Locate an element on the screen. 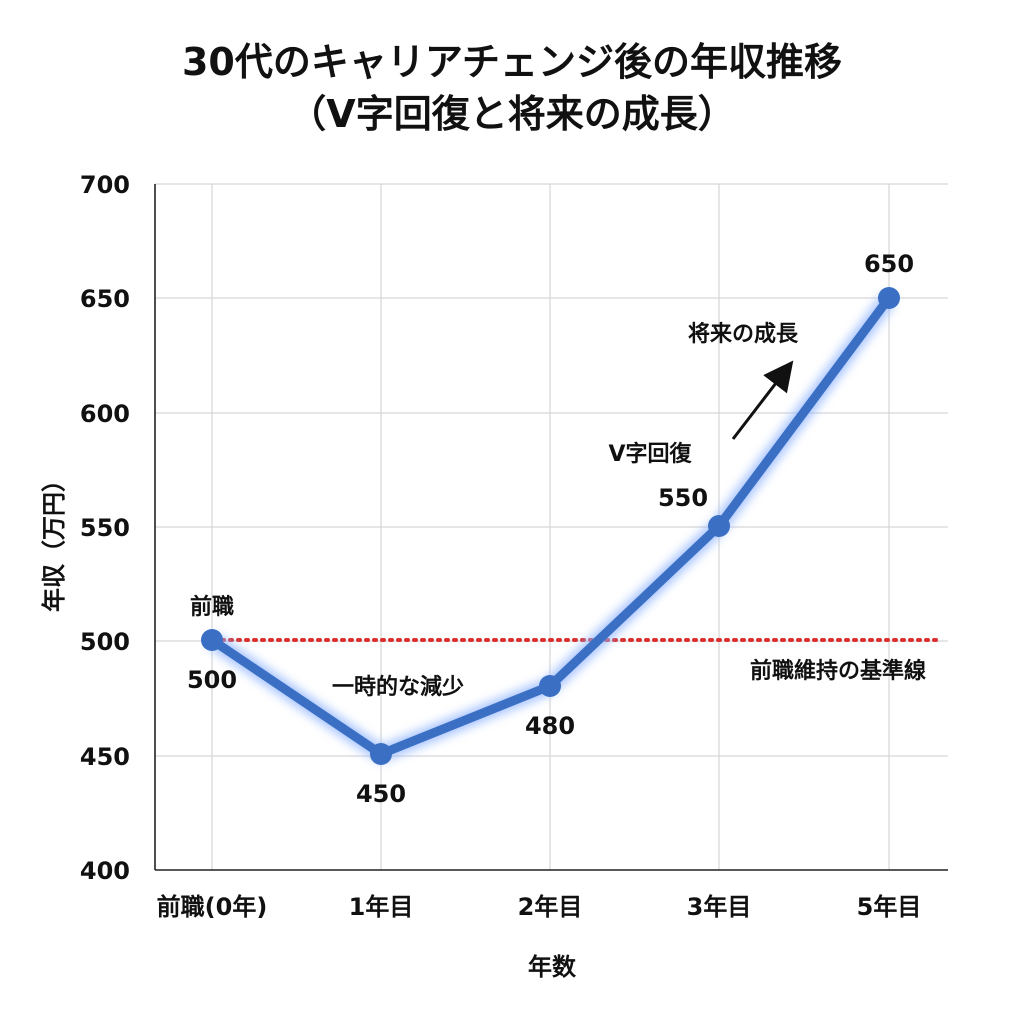  y-tick: 650 is located at coordinates (105, 299).